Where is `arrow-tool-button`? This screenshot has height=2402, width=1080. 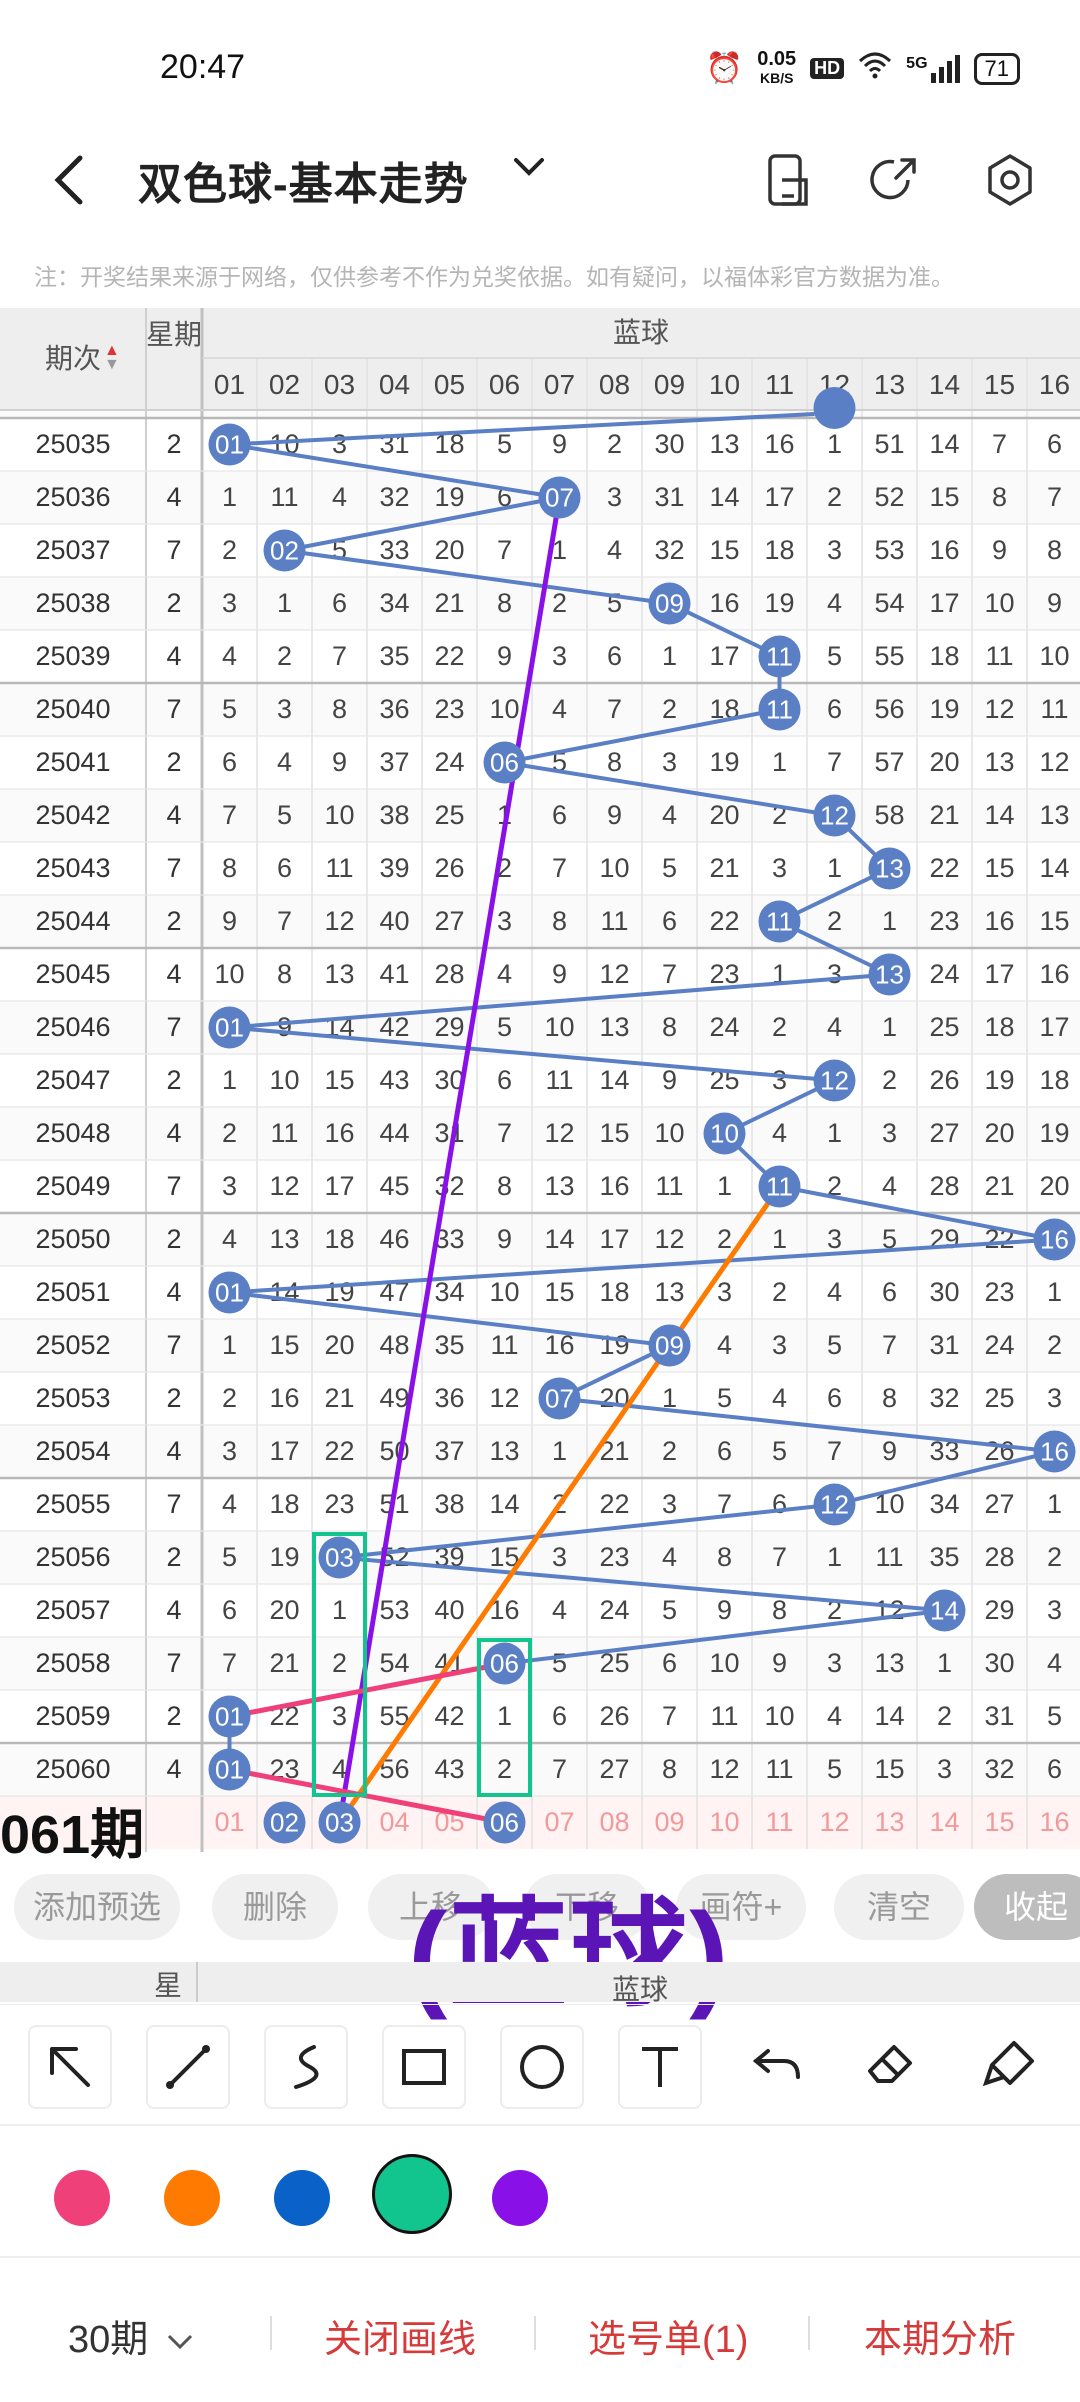 arrow-tool-button is located at coordinates (70, 2067).